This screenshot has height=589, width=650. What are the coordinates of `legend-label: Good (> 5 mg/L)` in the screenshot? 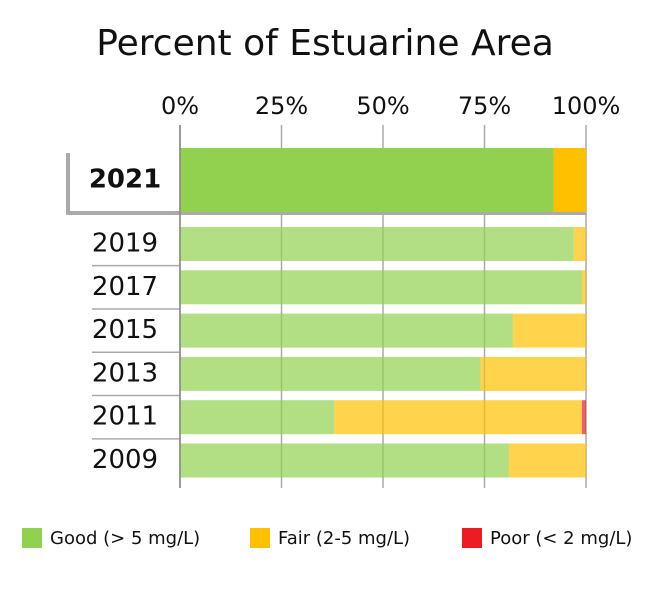 It's located at (125, 538).